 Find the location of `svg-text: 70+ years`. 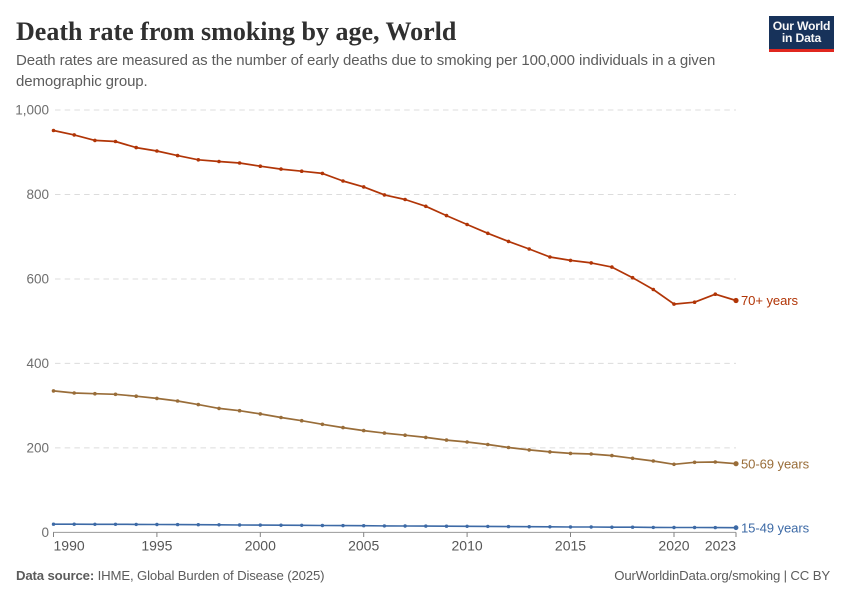

svg-text: 70+ years is located at coordinates (770, 300).